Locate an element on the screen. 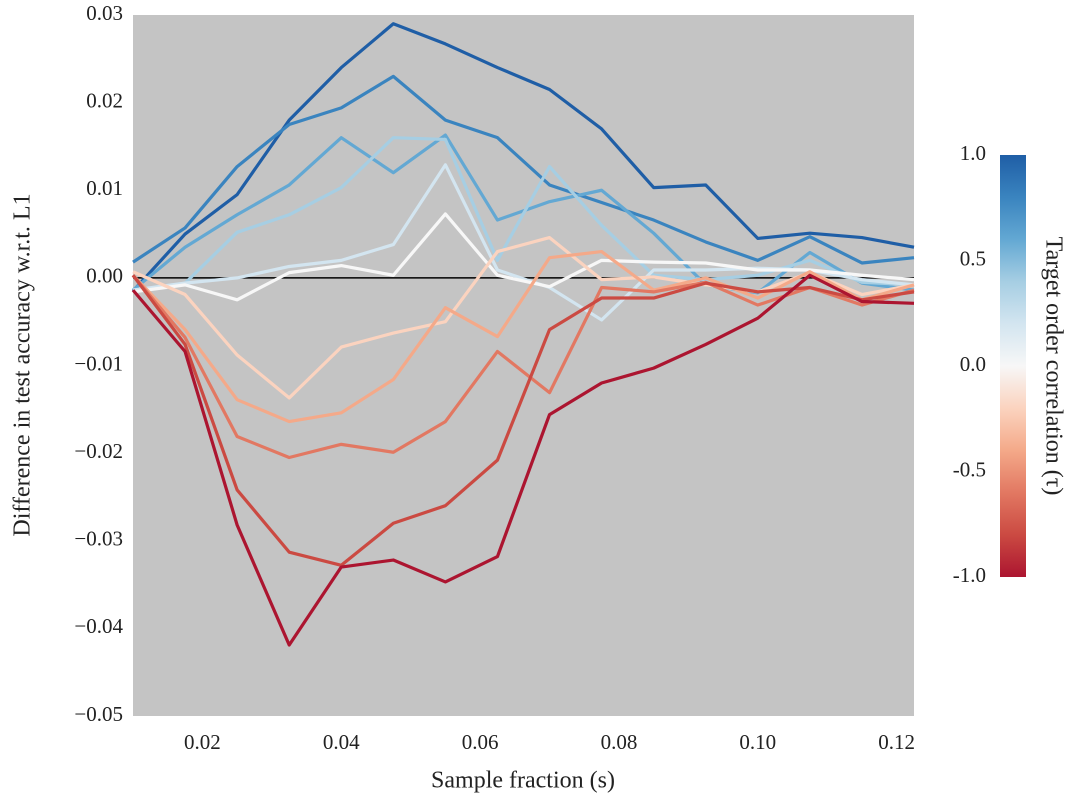 This screenshot has width=1083, height=804. y-tick-label: 0.01 is located at coordinates (104, 188).